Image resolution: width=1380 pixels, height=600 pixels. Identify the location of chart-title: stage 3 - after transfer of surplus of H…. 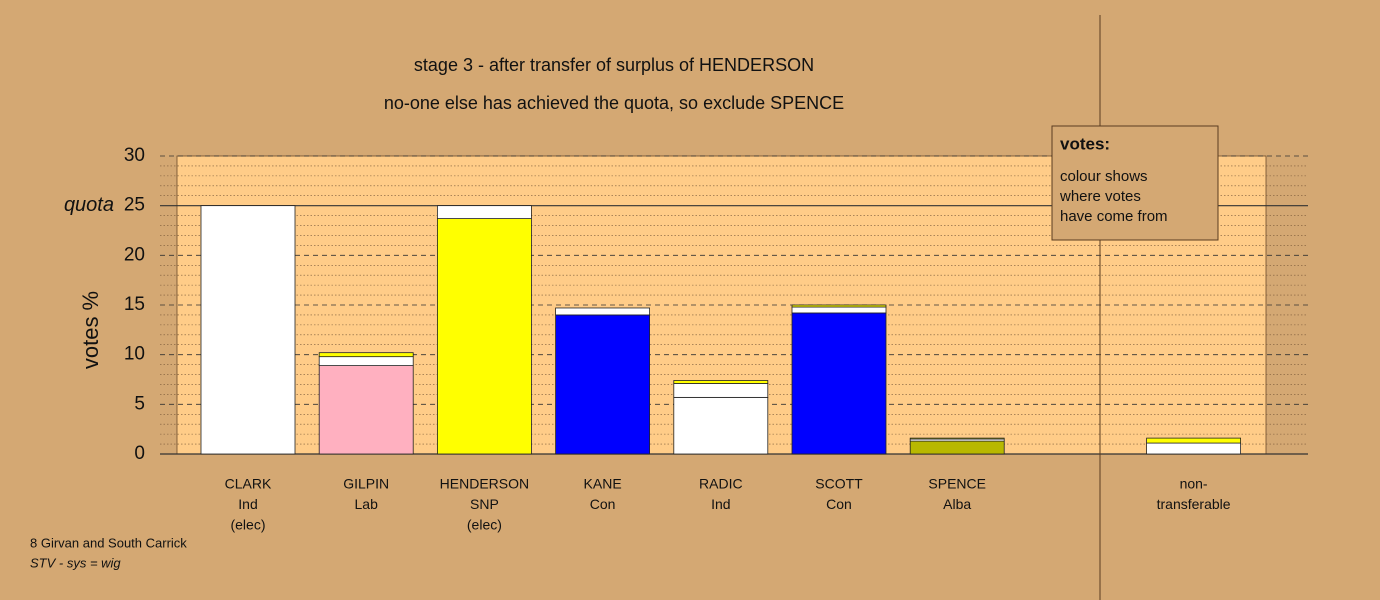
(614, 65).